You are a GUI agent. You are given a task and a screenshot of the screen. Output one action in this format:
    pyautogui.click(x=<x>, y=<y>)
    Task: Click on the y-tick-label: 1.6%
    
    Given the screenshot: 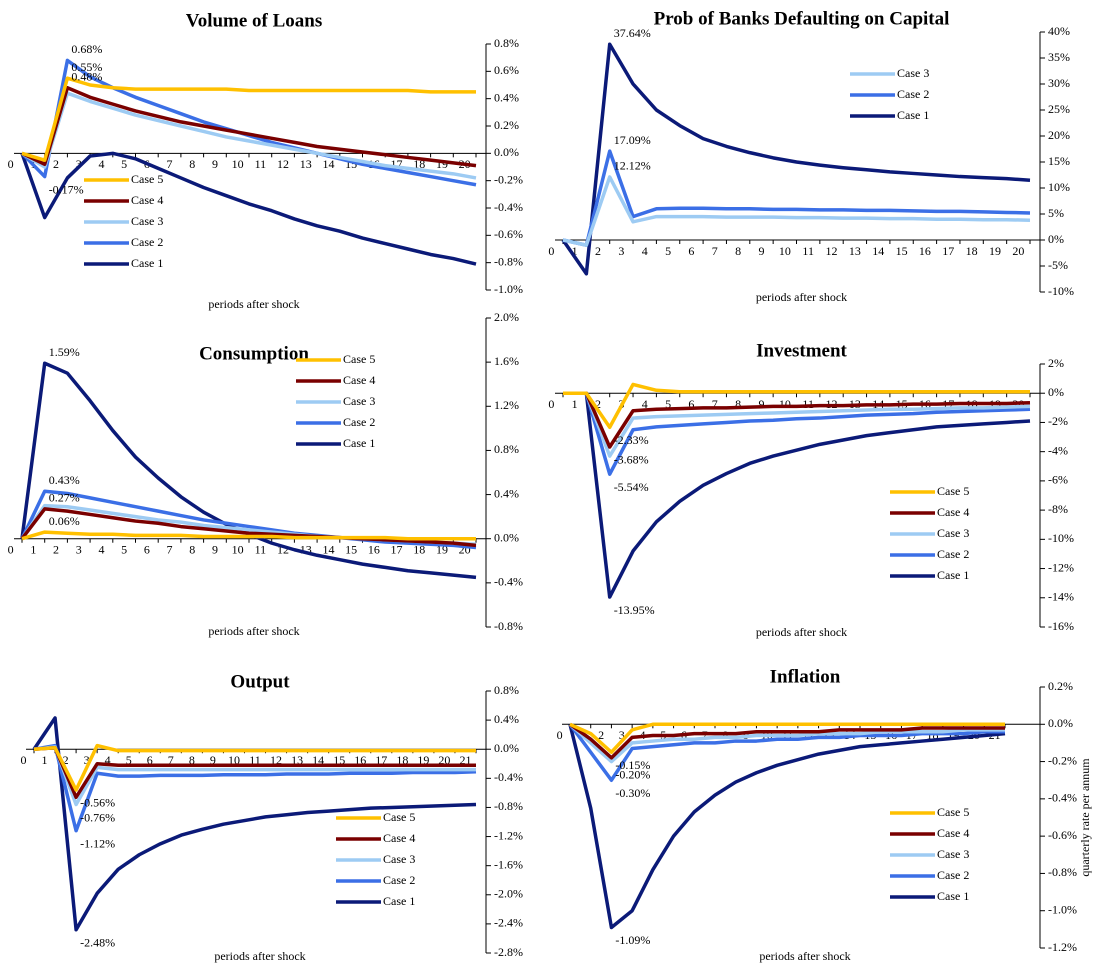 What is the action you would take?
    pyautogui.click(x=506, y=361)
    